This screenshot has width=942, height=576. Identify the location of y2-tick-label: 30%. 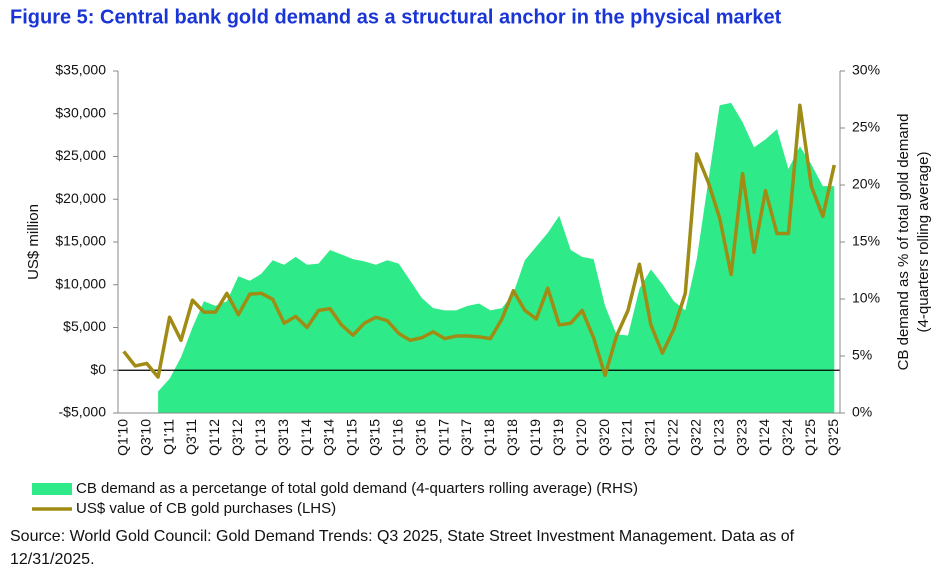
(866, 70).